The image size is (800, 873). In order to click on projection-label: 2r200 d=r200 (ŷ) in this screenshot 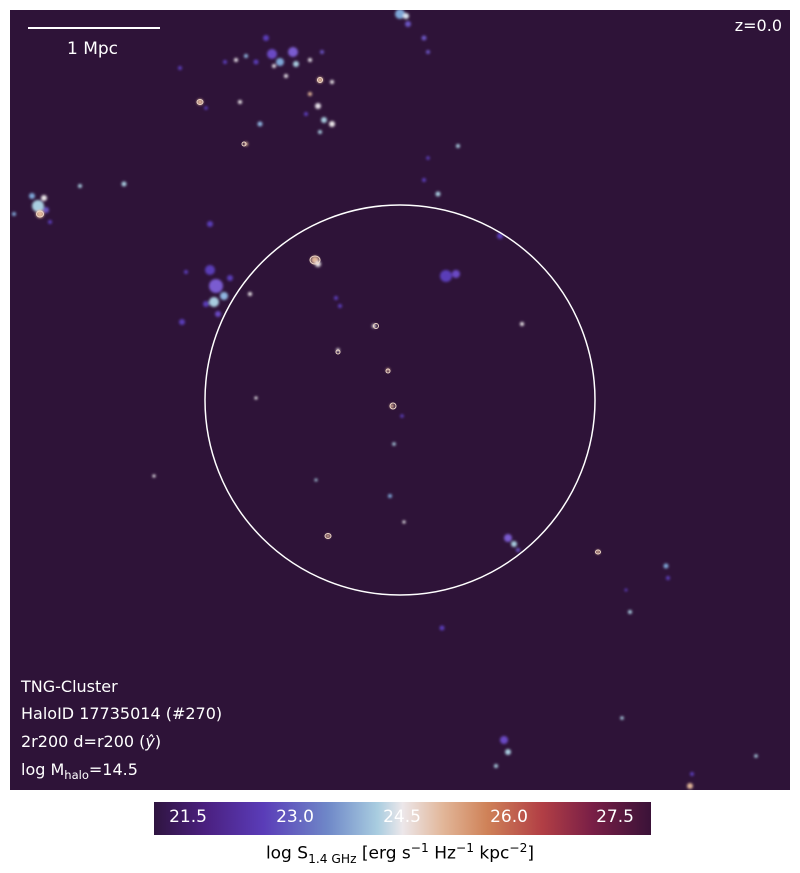, I will do `click(91, 741)`.